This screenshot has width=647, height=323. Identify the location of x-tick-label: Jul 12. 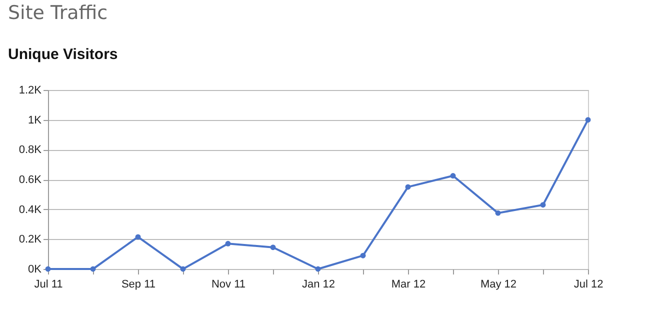
(589, 284).